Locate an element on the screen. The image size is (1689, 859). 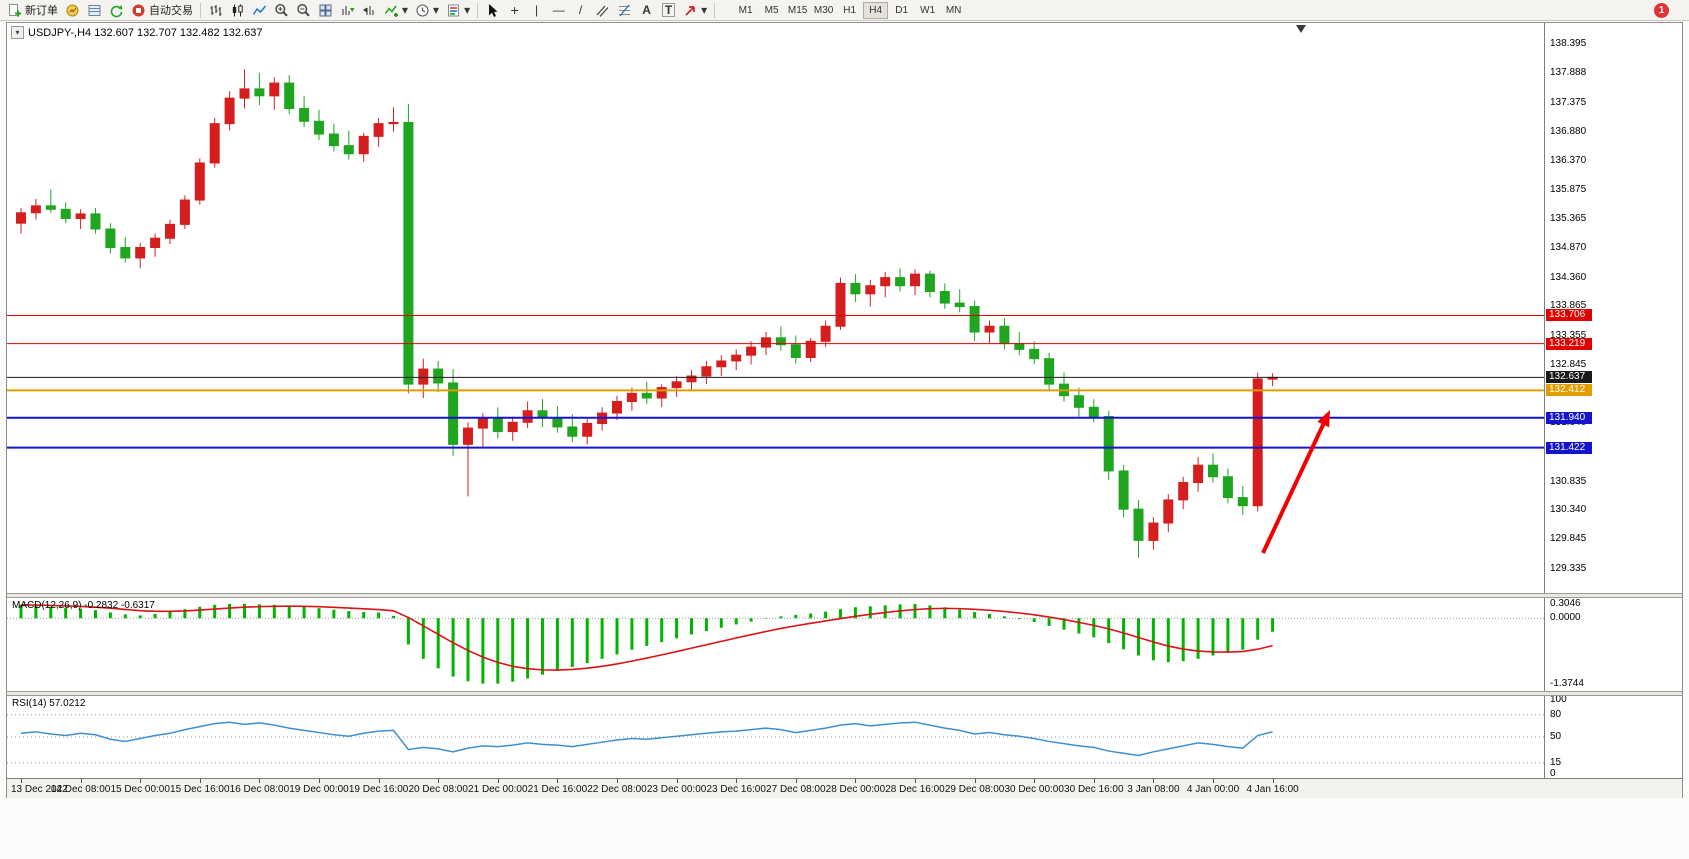
templates-button: ▾ is located at coordinates (458, 10).